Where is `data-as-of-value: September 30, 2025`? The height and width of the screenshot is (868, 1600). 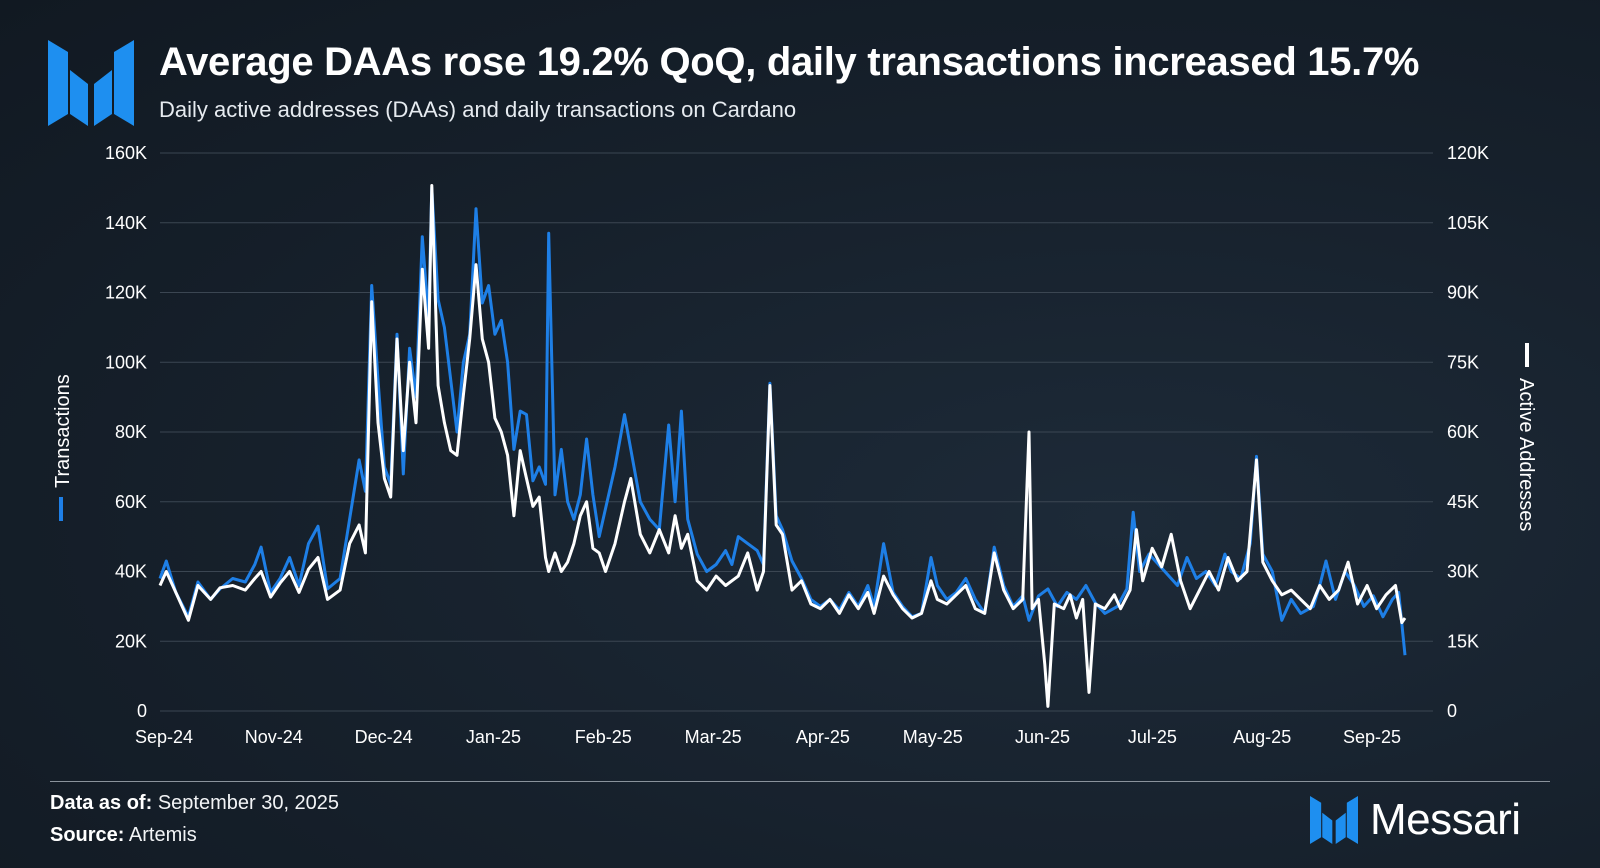 data-as-of-value: September 30, 2025 is located at coordinates (248, 803).